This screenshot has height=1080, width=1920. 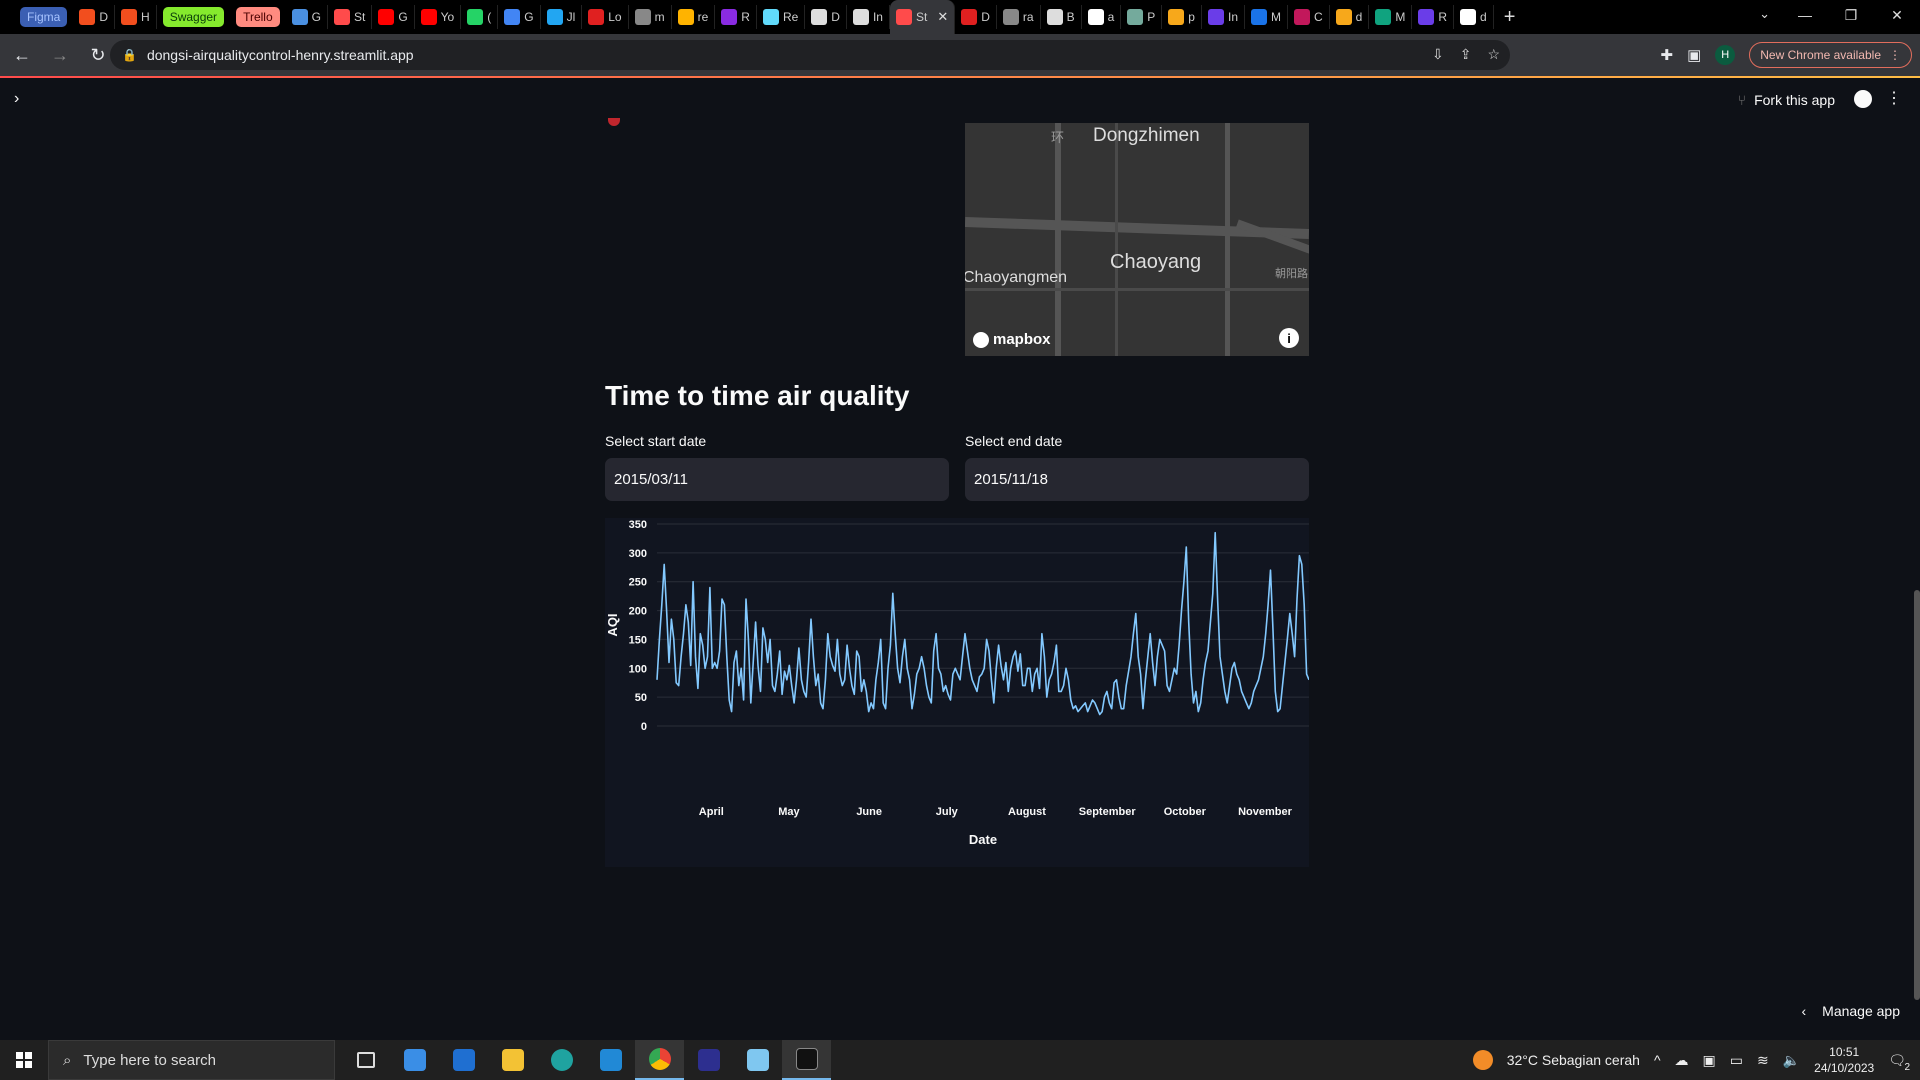 What do you see at coordinates (1894, 98) in the screenshot?
I see `app-menu-icon: ⋮` at bounding box center [1894, 98].